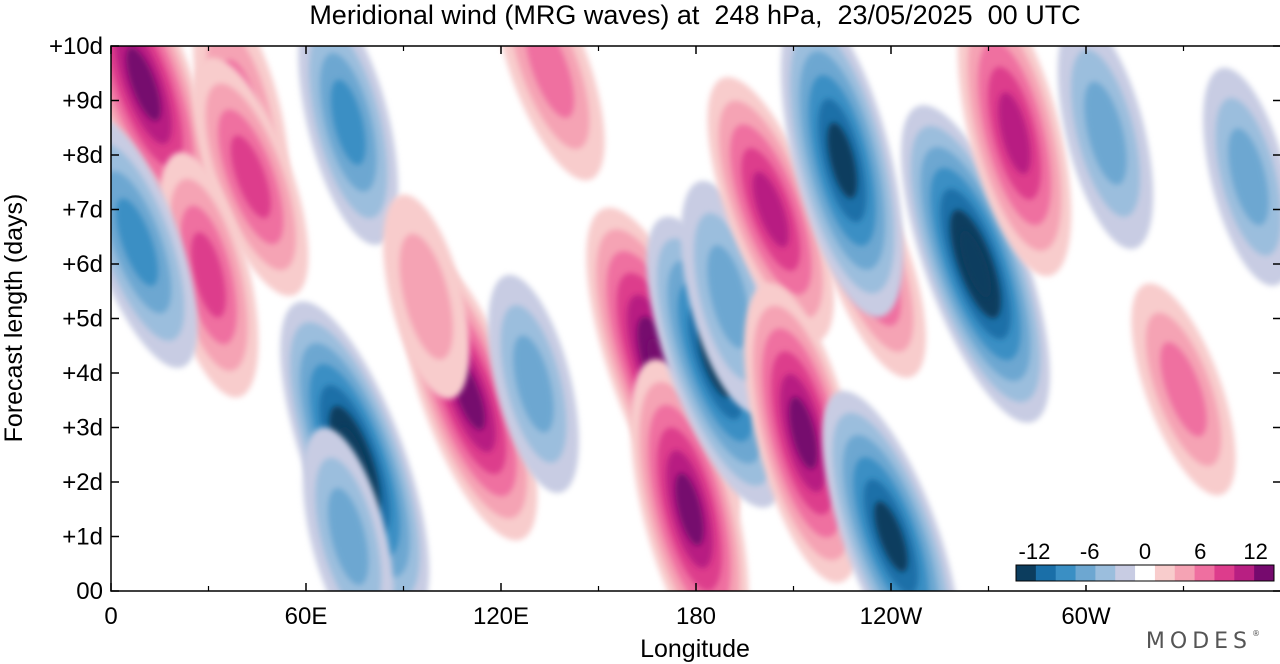  Describe the element at coordinates (82, 373) in the screenshot. I see `y-tick-label: +4d` at that location.